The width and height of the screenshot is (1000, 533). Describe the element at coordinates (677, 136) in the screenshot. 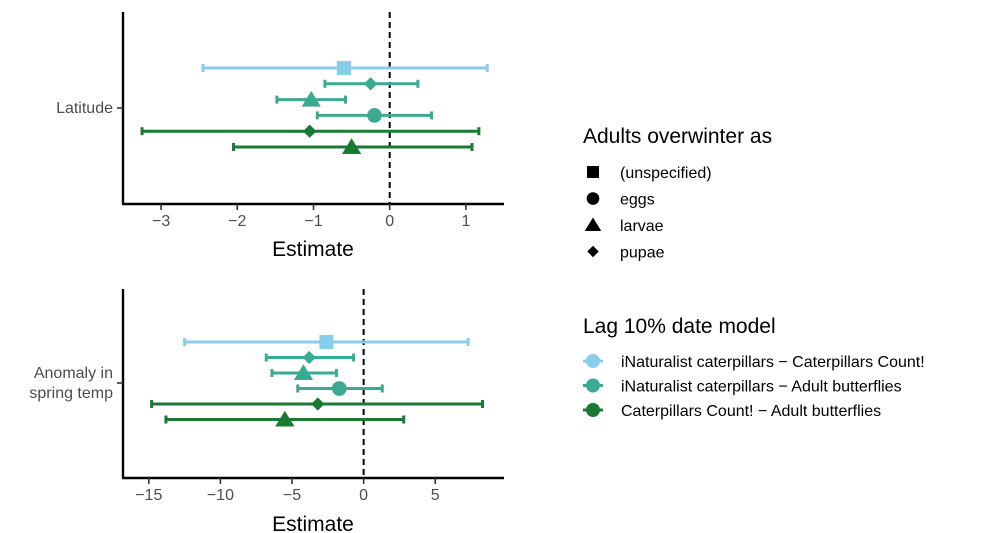

I see `legend-title: Adults overwinter as` at that location.